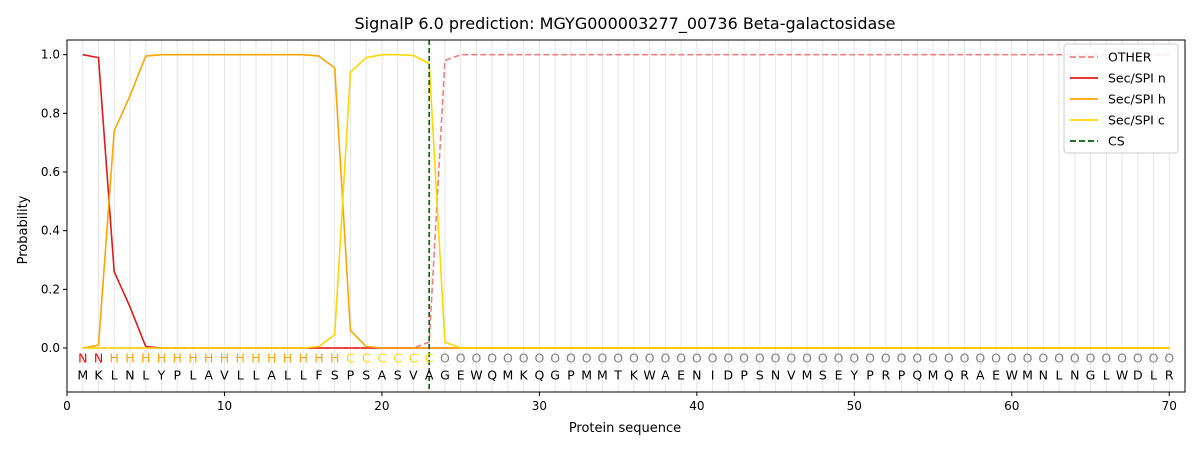  I want to click on residue-label: T, so click(617, 375).